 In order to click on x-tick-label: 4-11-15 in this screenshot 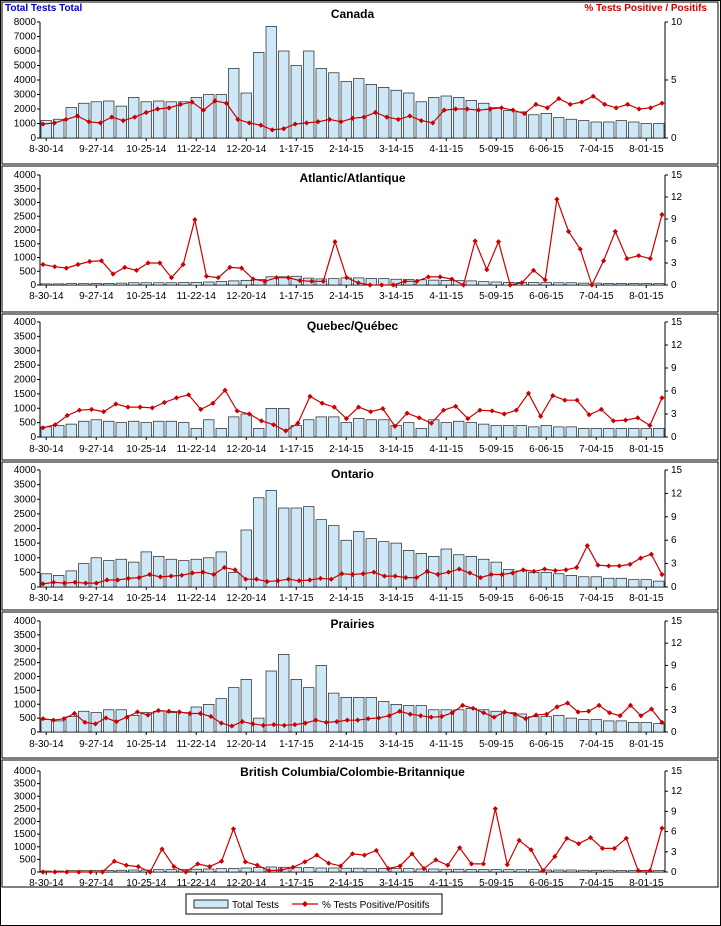, I will do `click(446, 744)`.